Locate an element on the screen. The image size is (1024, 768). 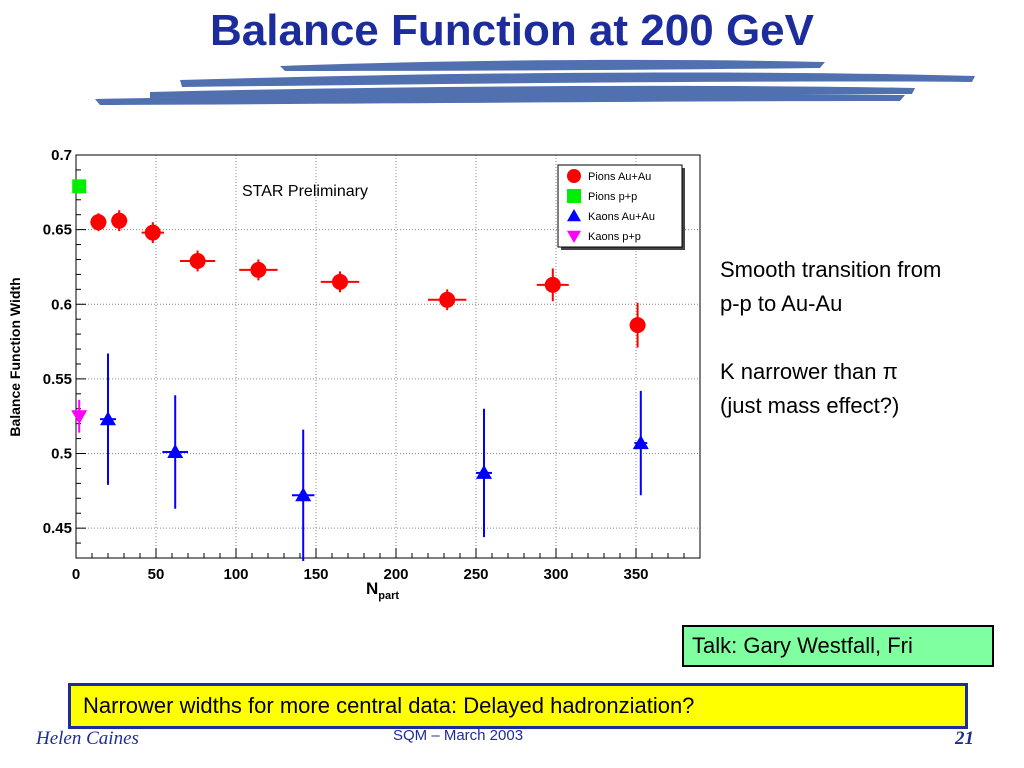
annotation-line-1: Smooth transition from is located at coordinates (831, 269).